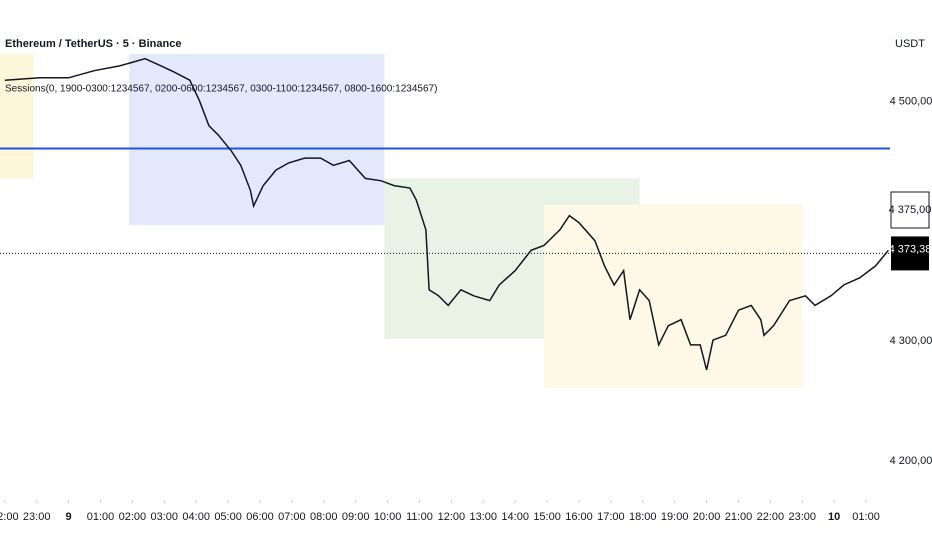  I want to click on x-tick-label: 11:00, so click(419, 517).